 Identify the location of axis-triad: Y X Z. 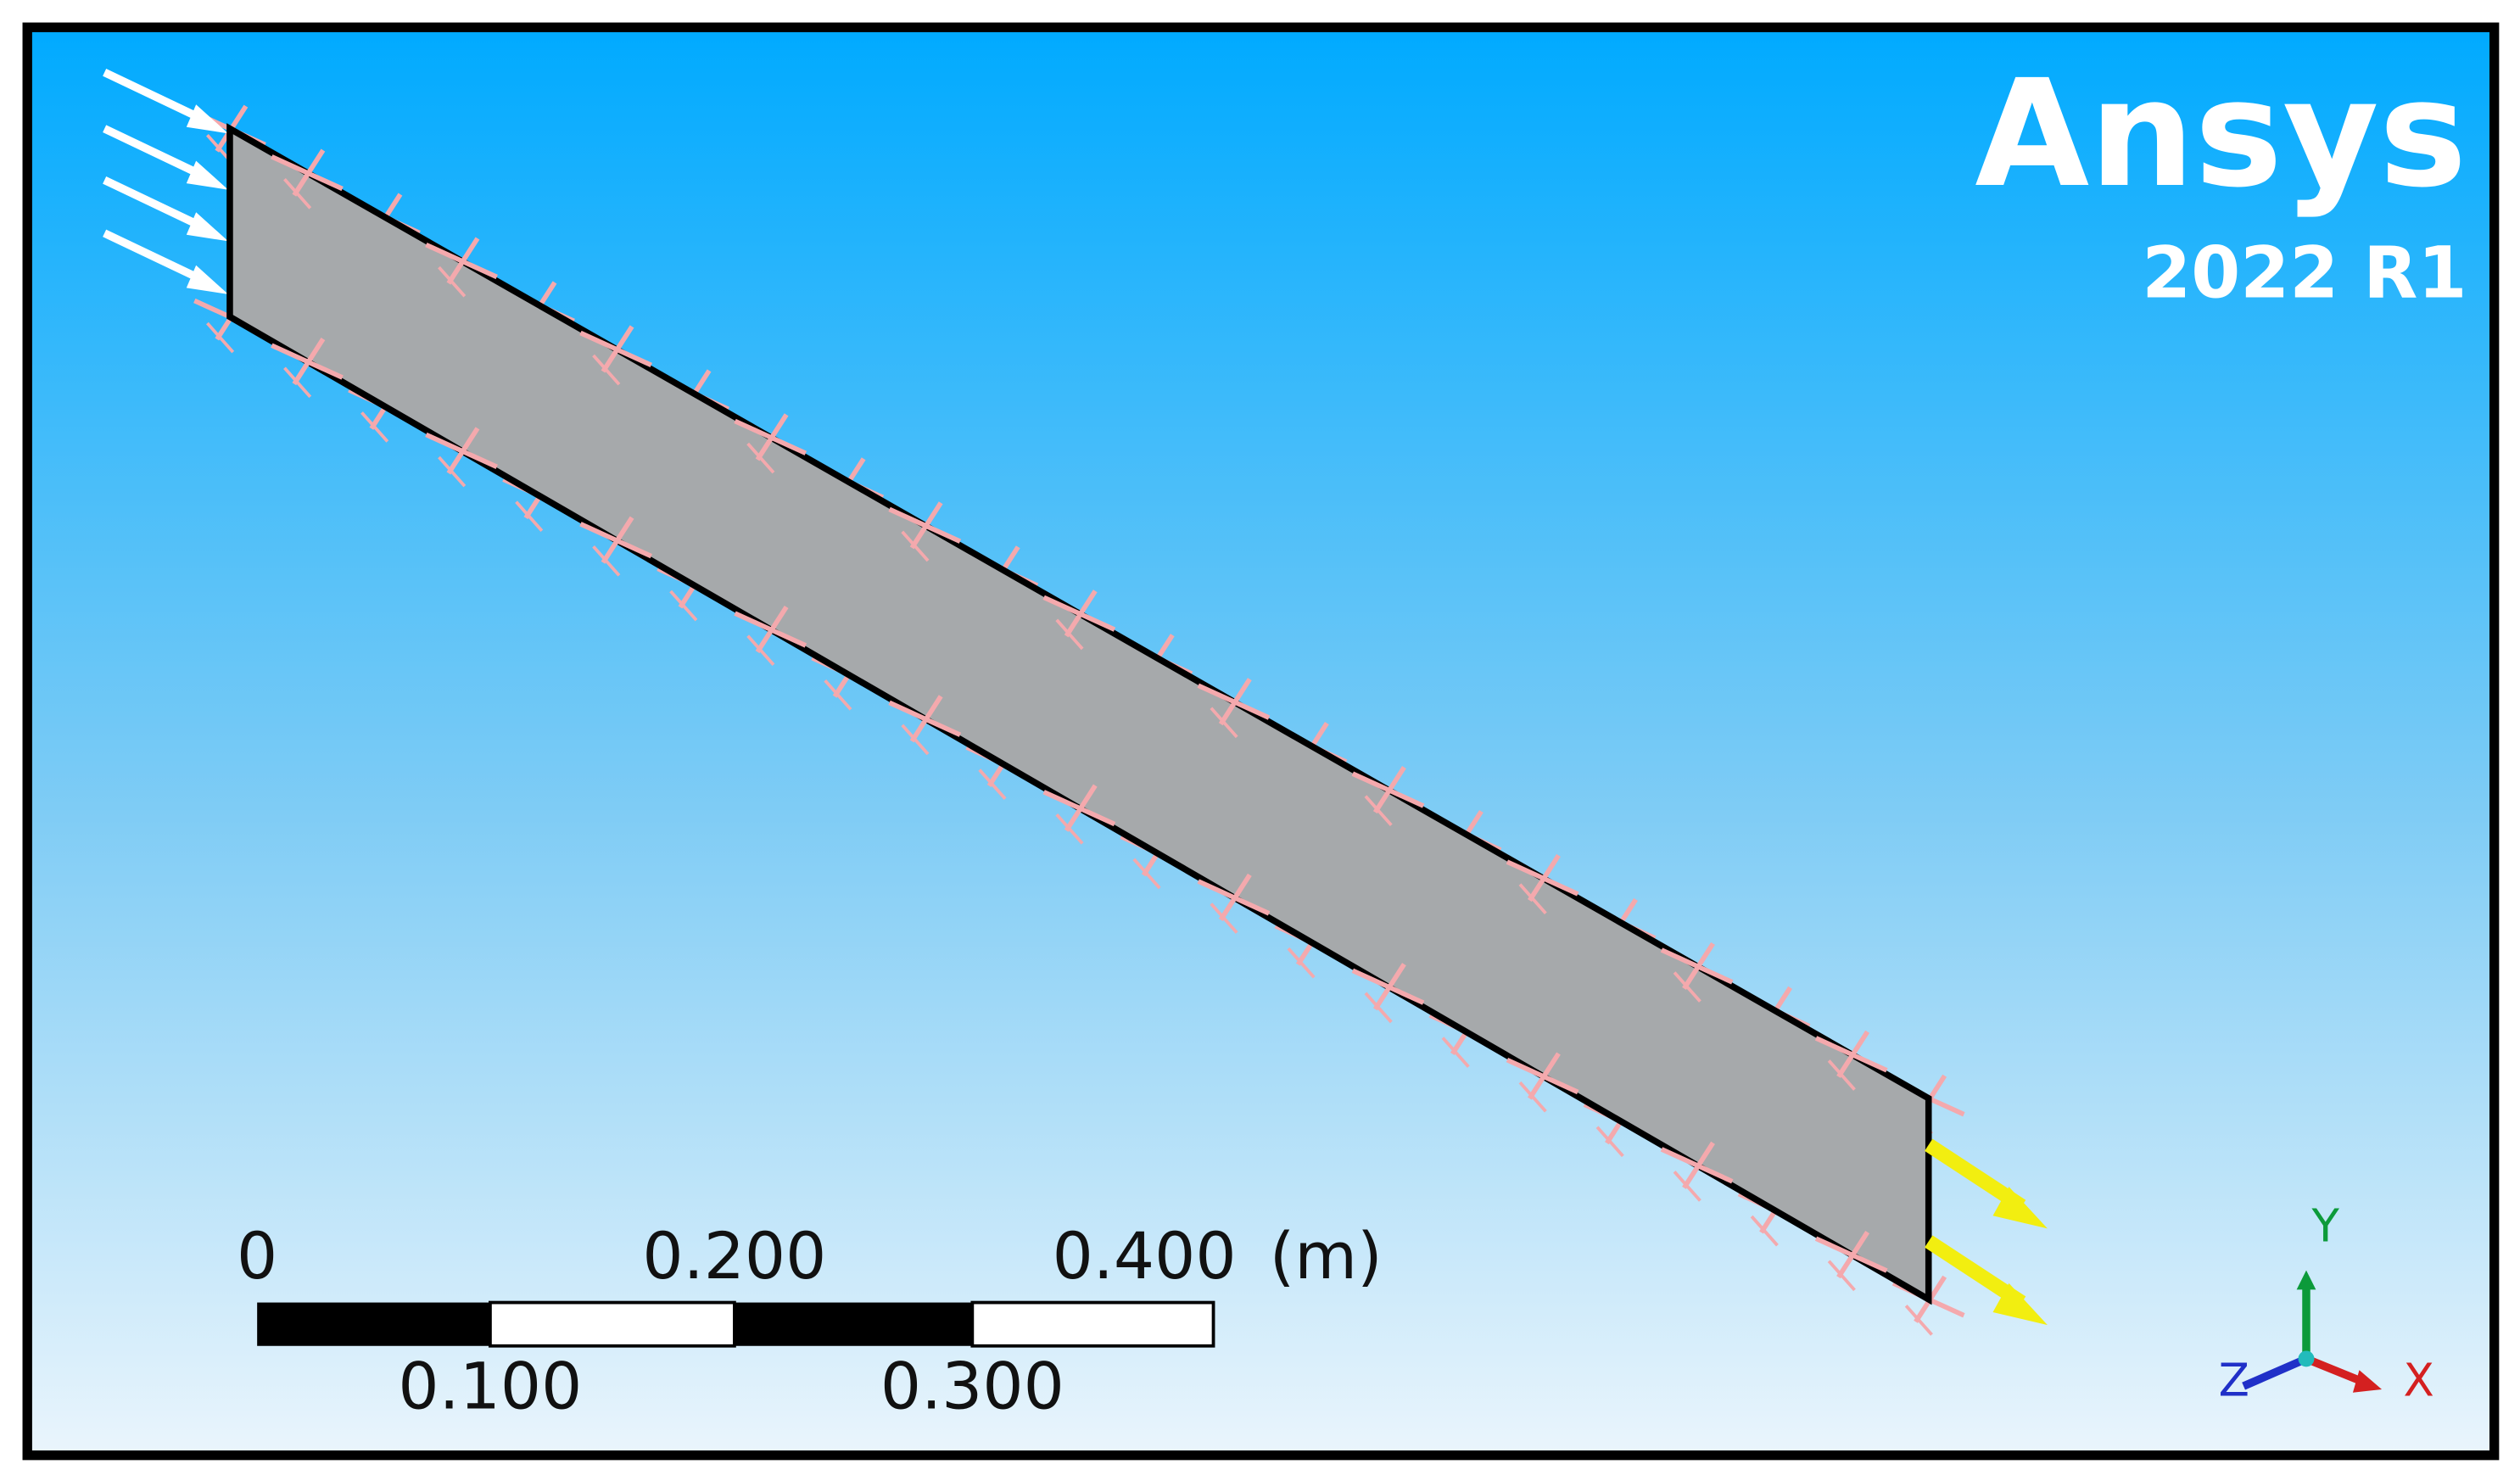
(2326, 1303).